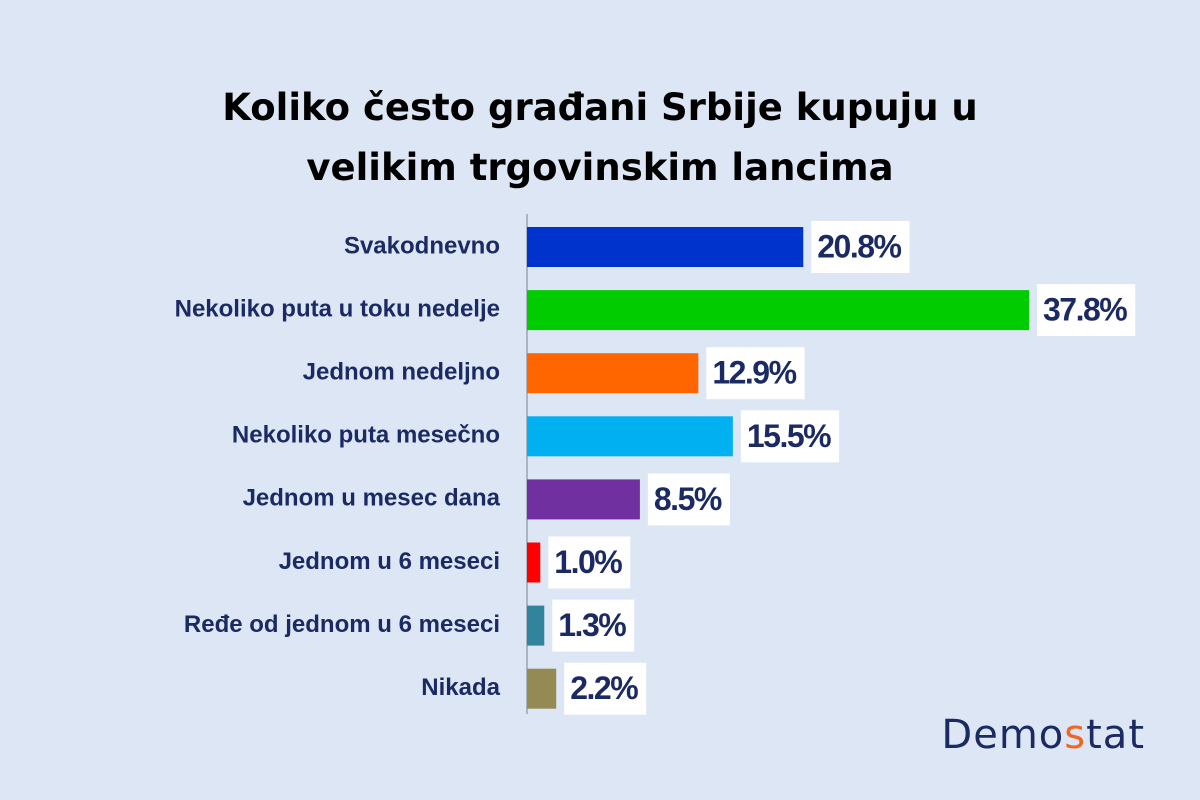  I want to click on value-label: 37.8%, so click(1085, 310).